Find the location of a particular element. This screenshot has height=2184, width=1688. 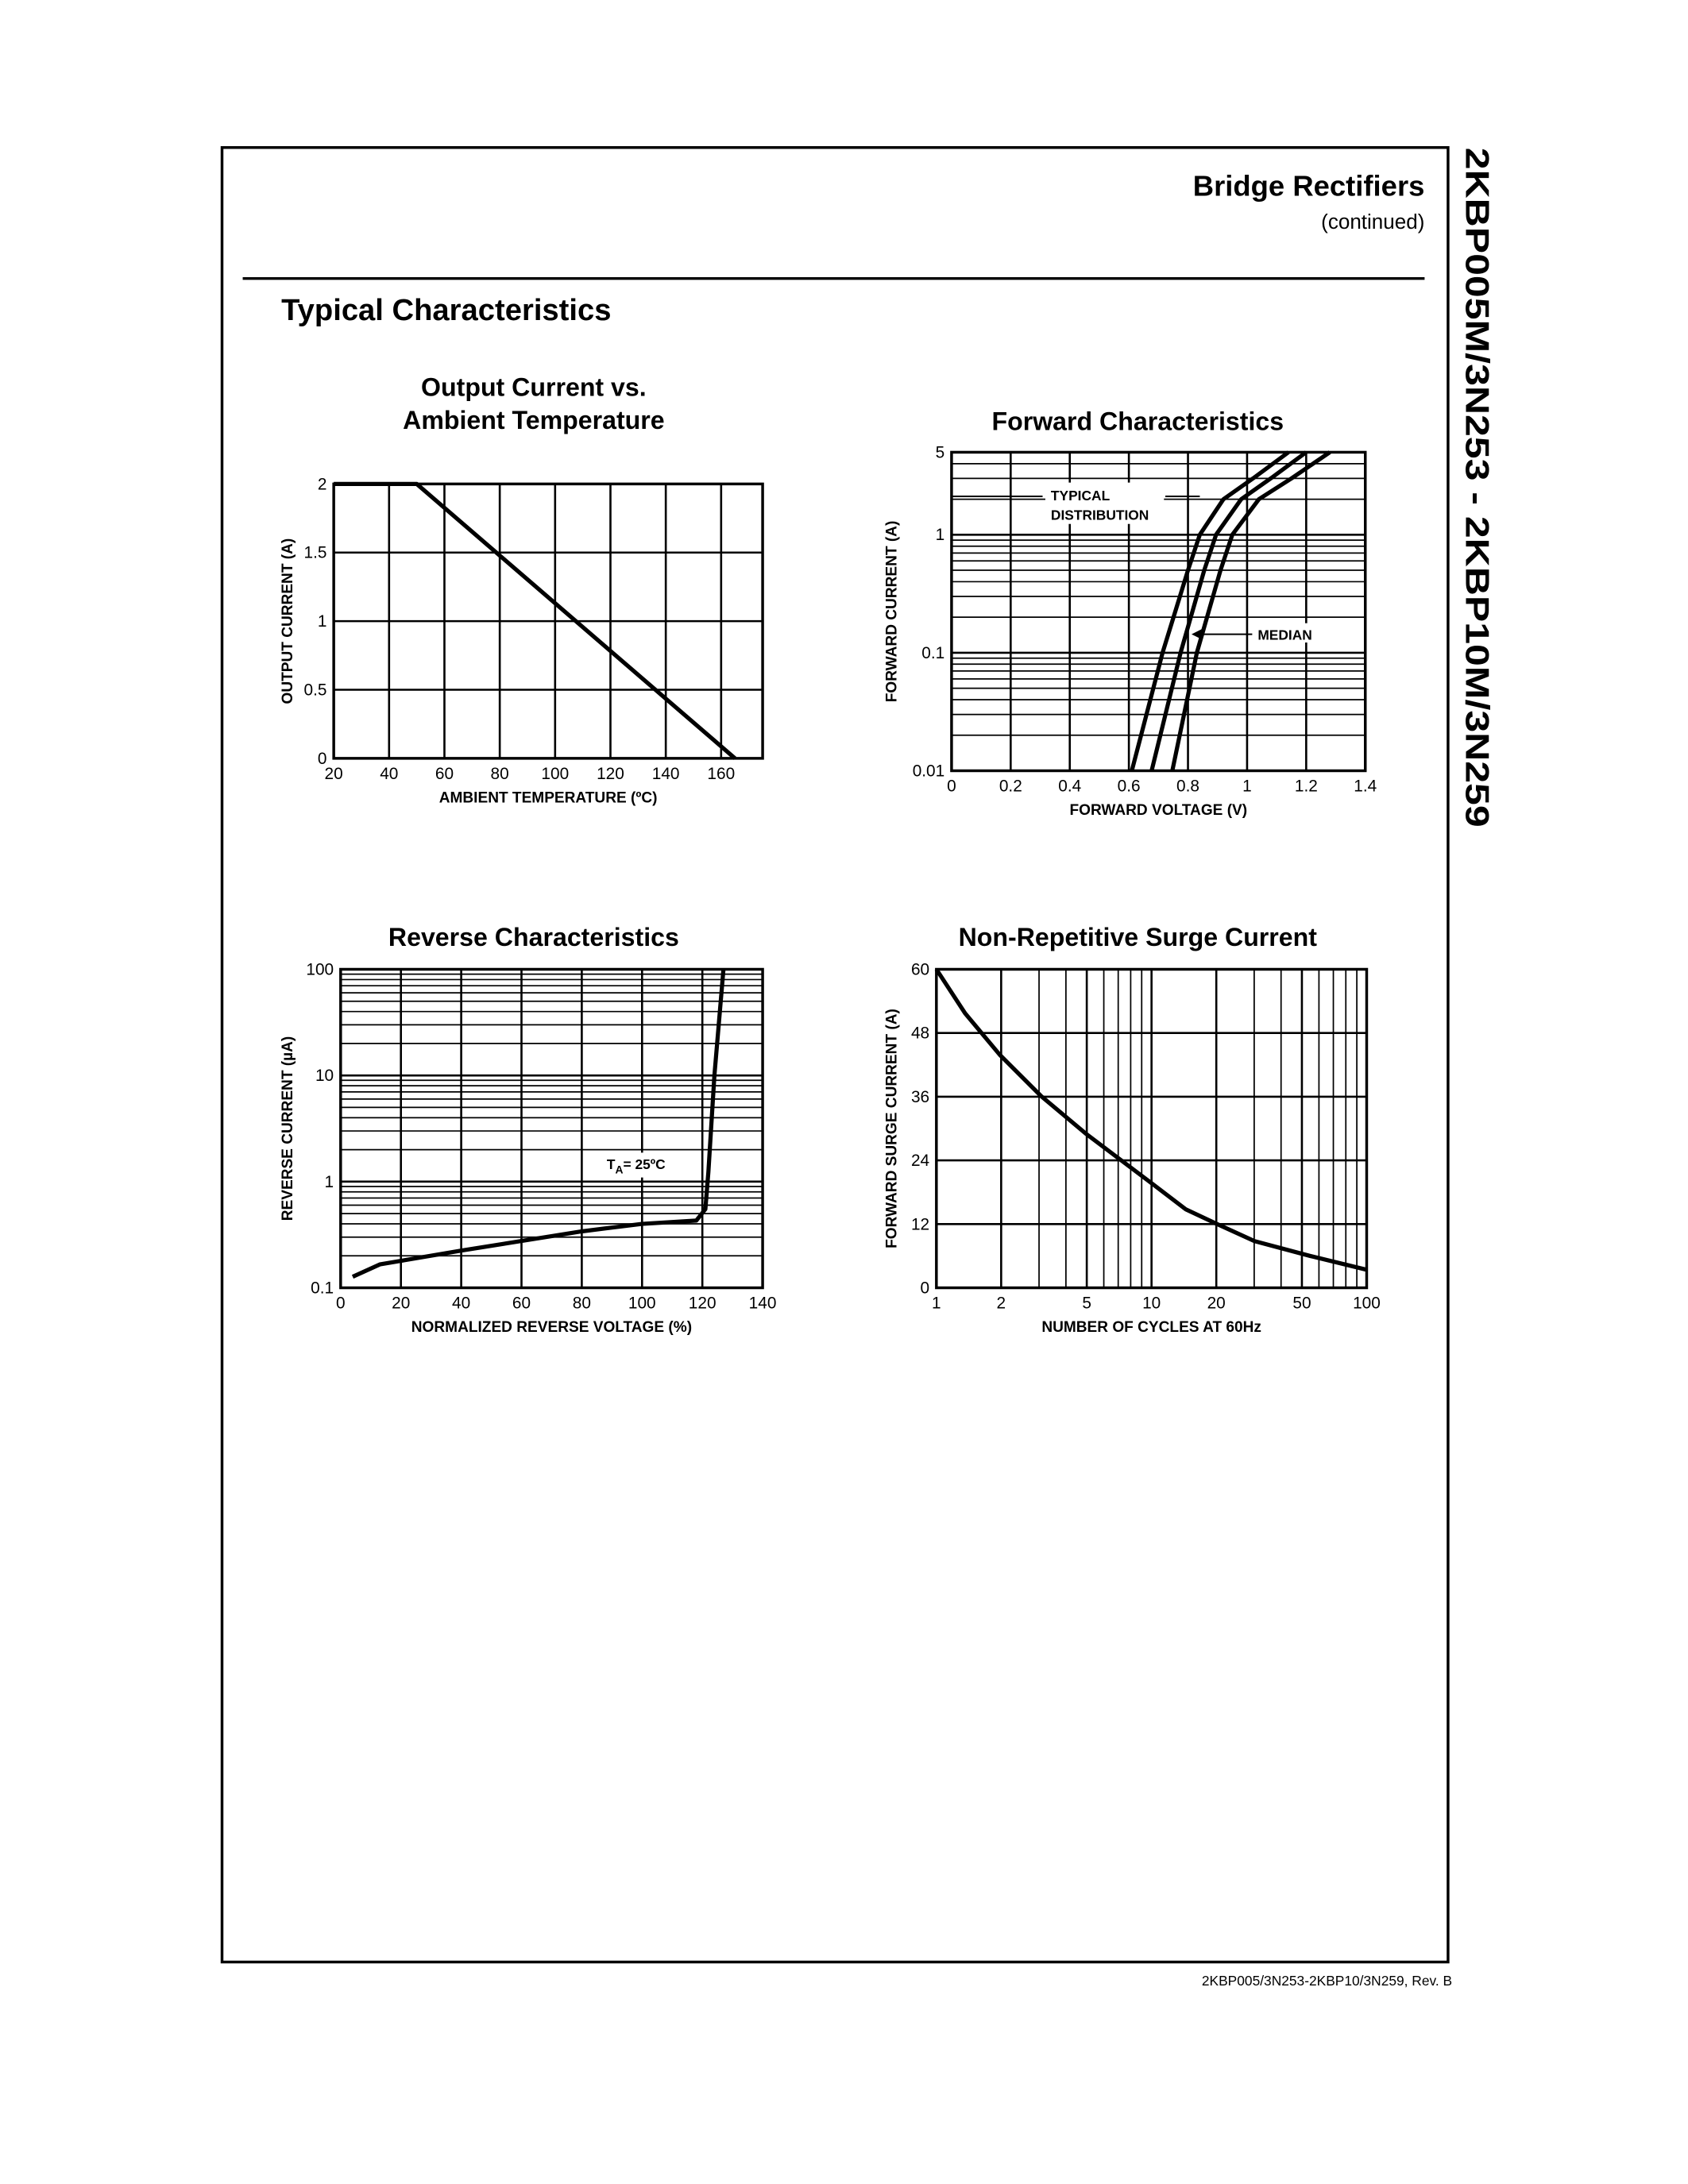

x-tick-label: 0.8 is located at coordinates (1187, 787).